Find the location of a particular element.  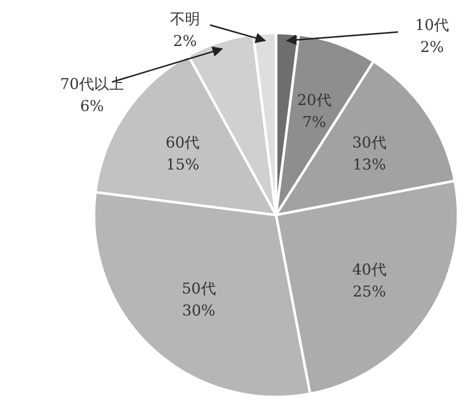

slice-label: 10代 is located at coordinates (432, 25).